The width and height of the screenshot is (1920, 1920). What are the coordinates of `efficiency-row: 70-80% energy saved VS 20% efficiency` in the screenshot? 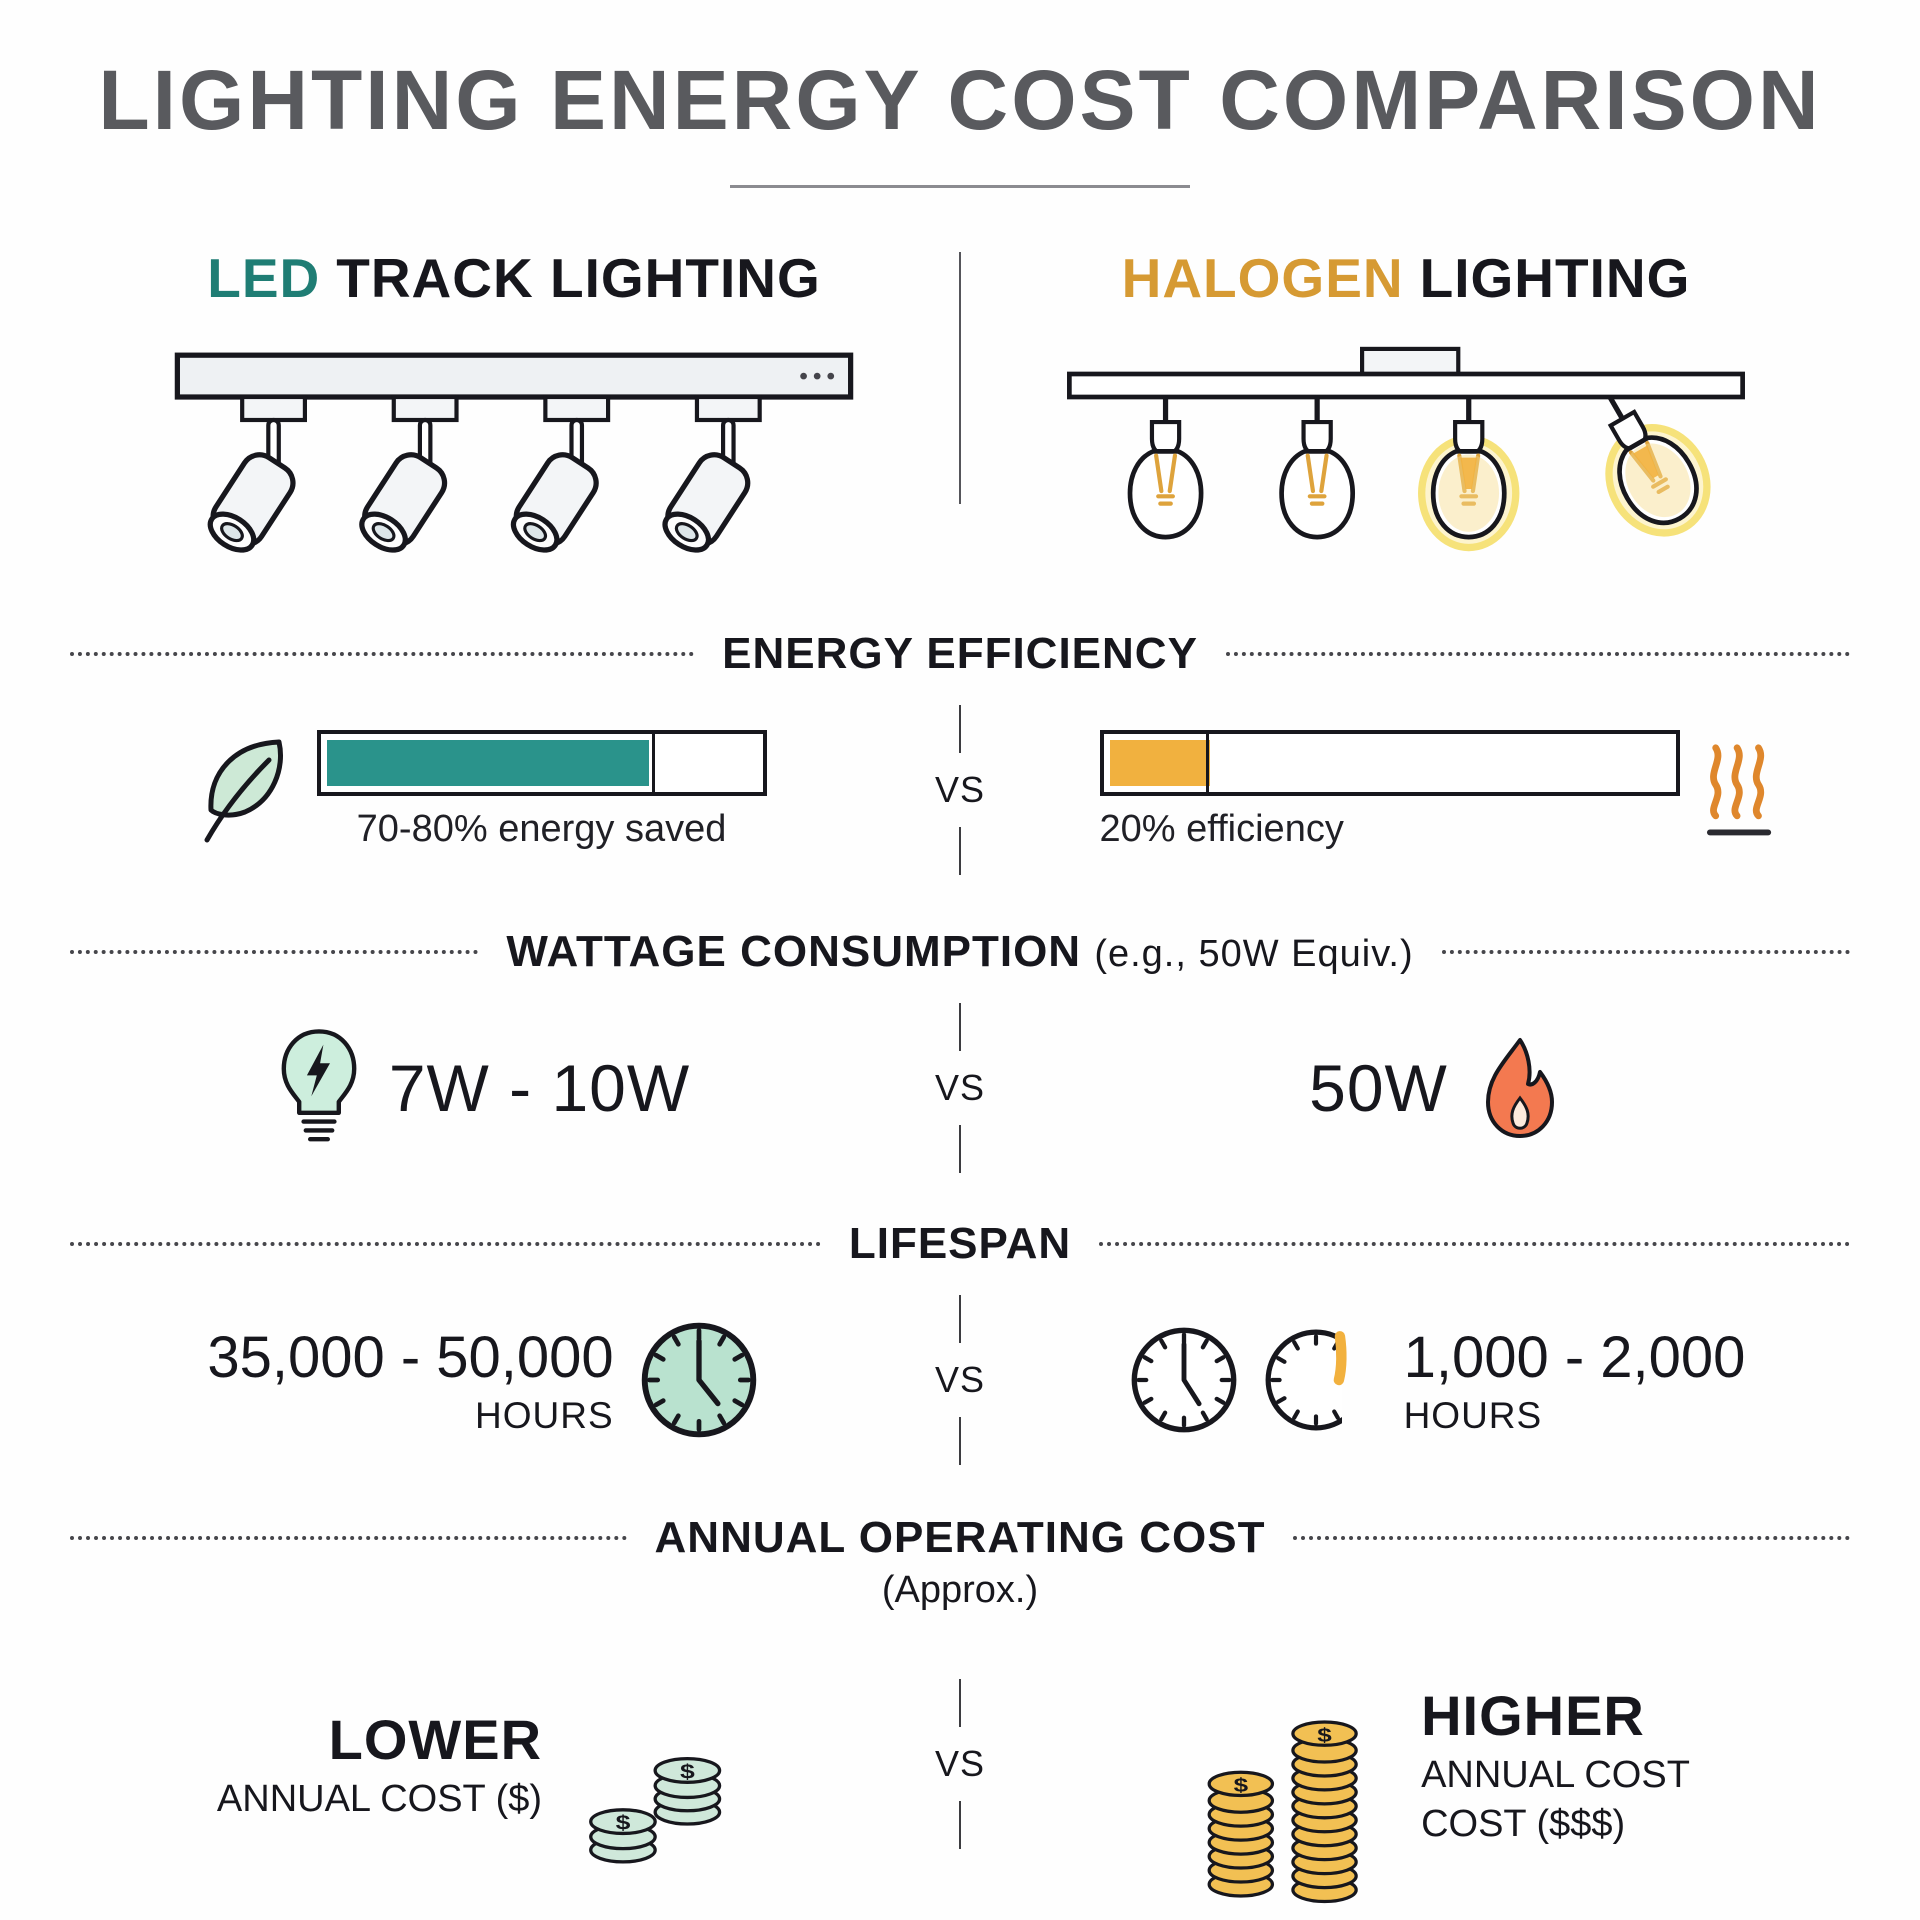 It's located at (960, 790).